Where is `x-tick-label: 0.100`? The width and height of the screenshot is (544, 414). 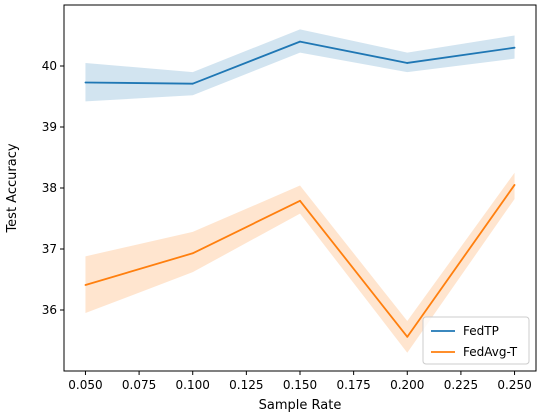 x-tick-label: 0.100 is located at coordinates (193, 385).